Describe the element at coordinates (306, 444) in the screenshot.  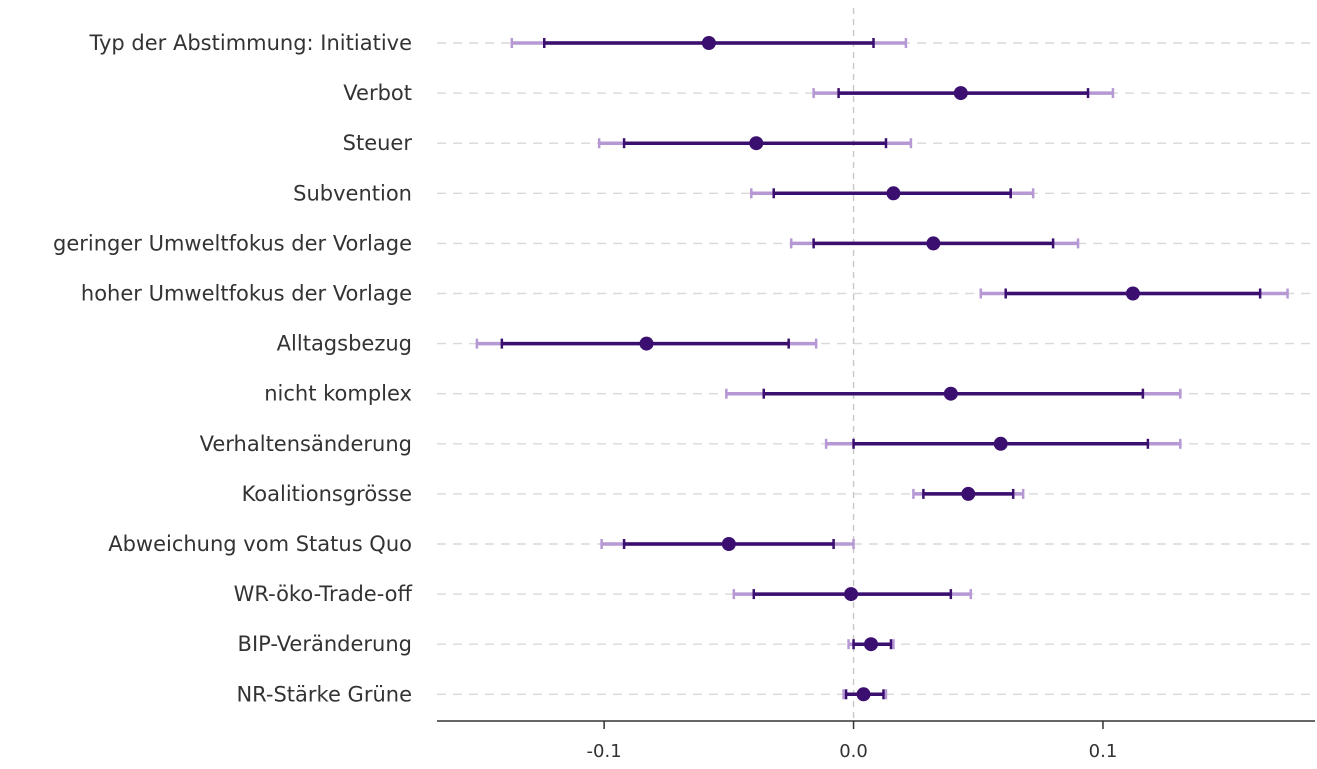
I see `category-label: Verhaltensänderung` at that location.